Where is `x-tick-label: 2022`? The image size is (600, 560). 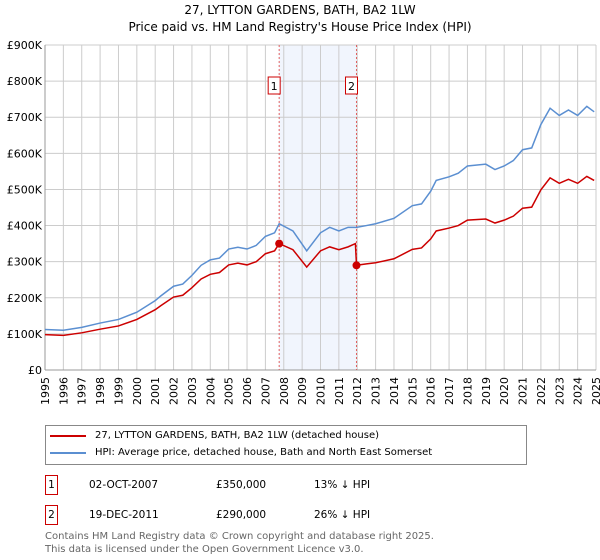 x-tick-label: 2022 is located at coordinates (541, 391).